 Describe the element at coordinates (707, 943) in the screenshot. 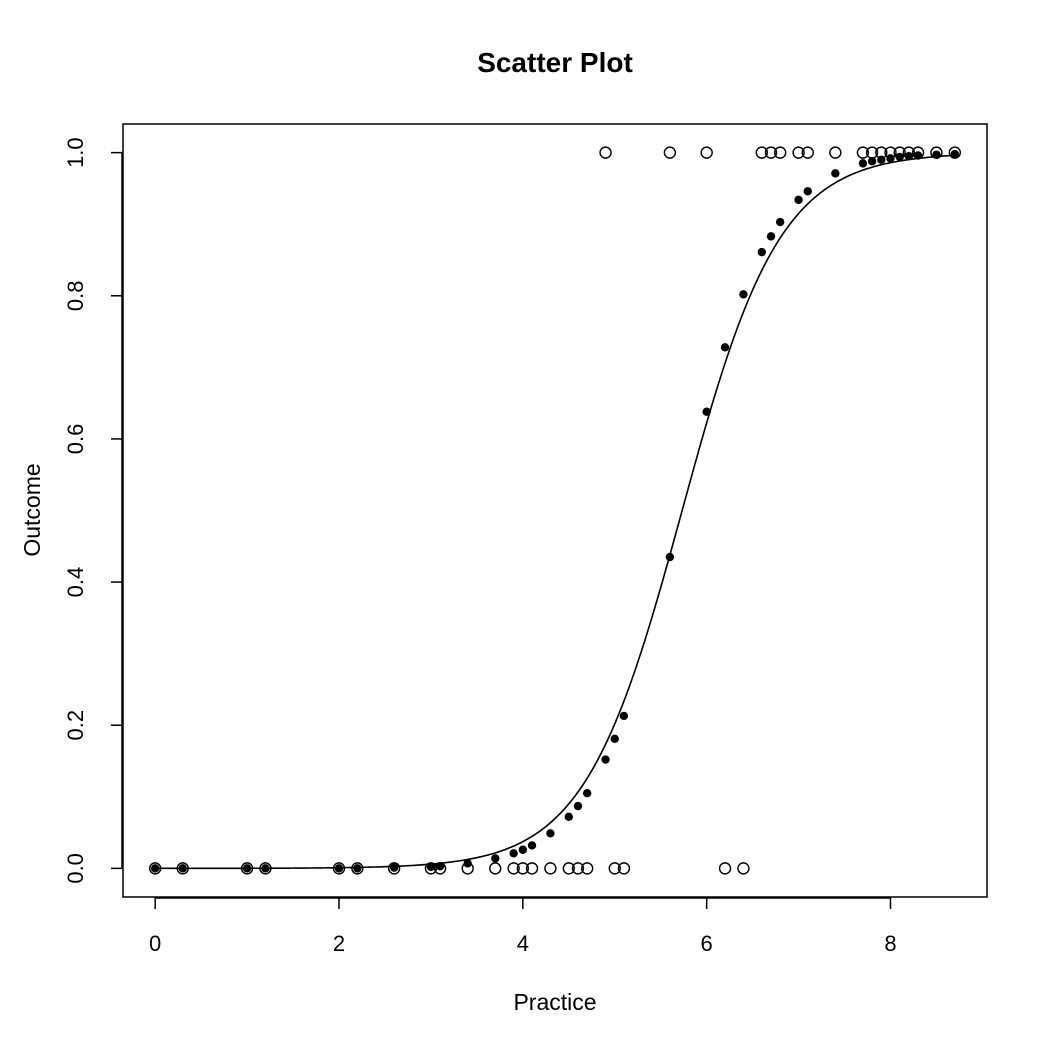

I see `x-tick-label: 6` at that location.